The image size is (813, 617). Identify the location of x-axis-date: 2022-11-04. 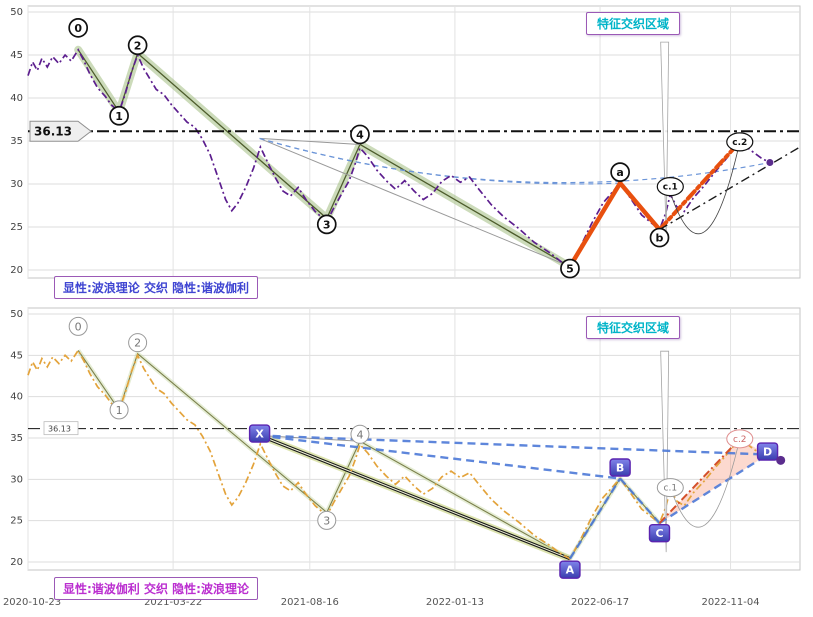
(730, 602).